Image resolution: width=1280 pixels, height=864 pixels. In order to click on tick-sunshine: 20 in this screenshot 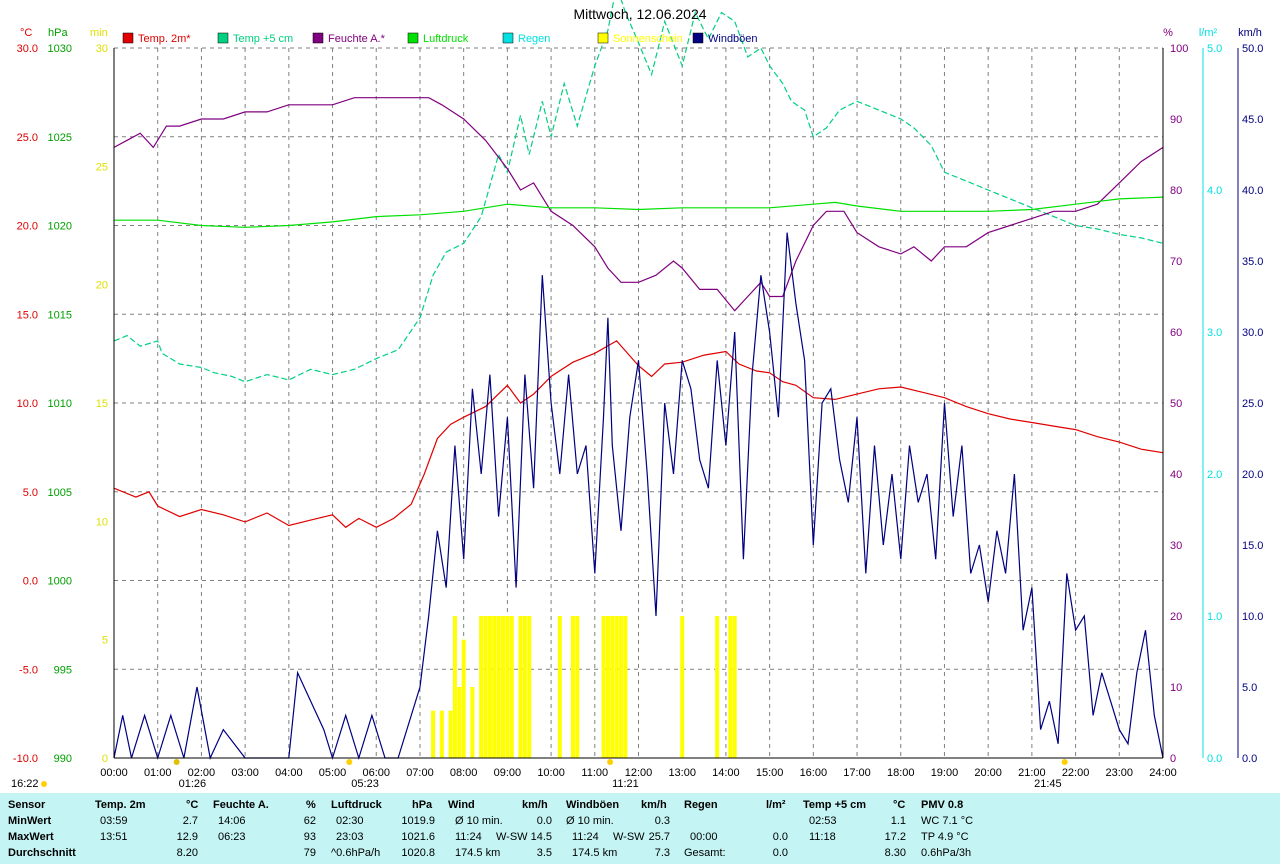, I will do `click(102, 286)`.